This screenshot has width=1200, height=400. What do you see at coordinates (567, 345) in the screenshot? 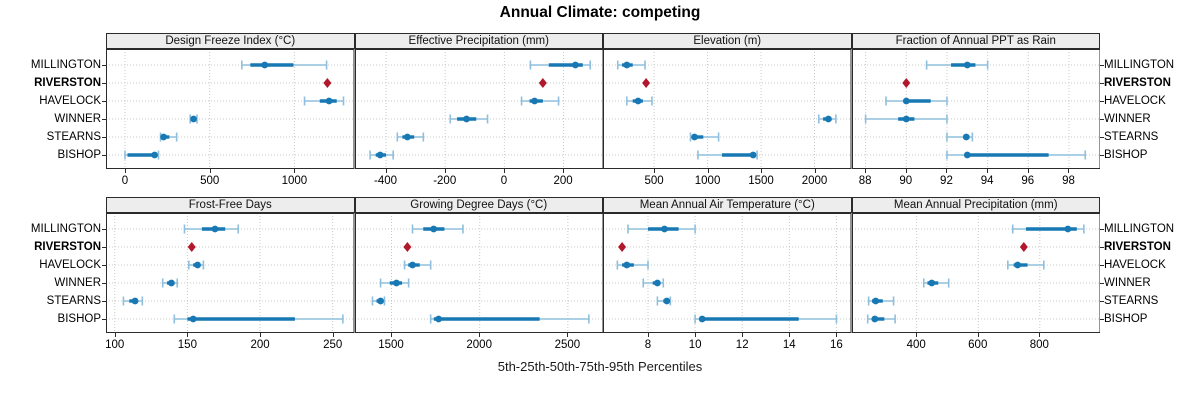
I see `x-tick-label: 2500` at bounding box center [567, 345].